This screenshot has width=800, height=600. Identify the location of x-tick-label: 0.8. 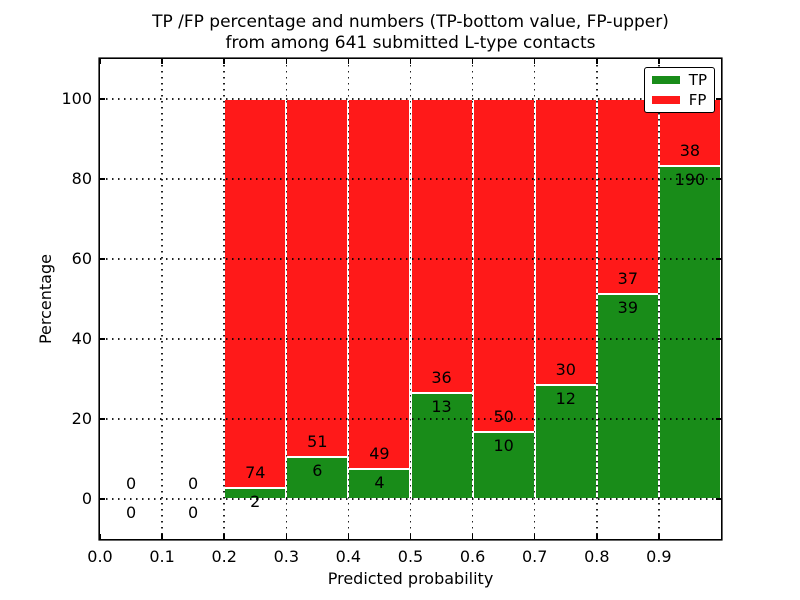
(597, 556).